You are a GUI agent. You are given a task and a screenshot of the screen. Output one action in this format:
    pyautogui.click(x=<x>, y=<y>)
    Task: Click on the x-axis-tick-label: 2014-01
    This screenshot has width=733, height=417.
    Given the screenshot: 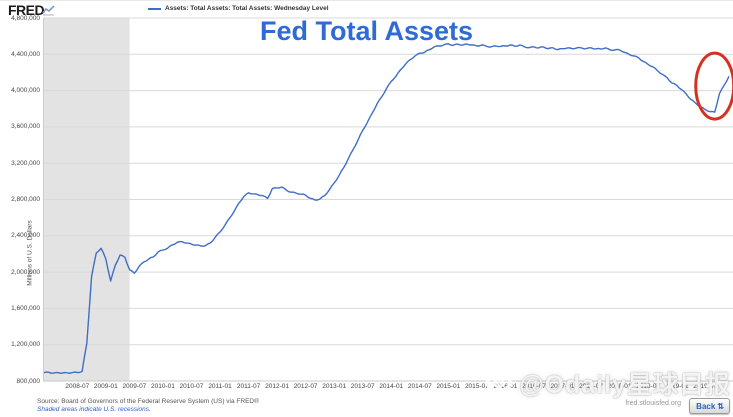 What is the action you would take?
    pyautogui.click(x=391, y=386)
    